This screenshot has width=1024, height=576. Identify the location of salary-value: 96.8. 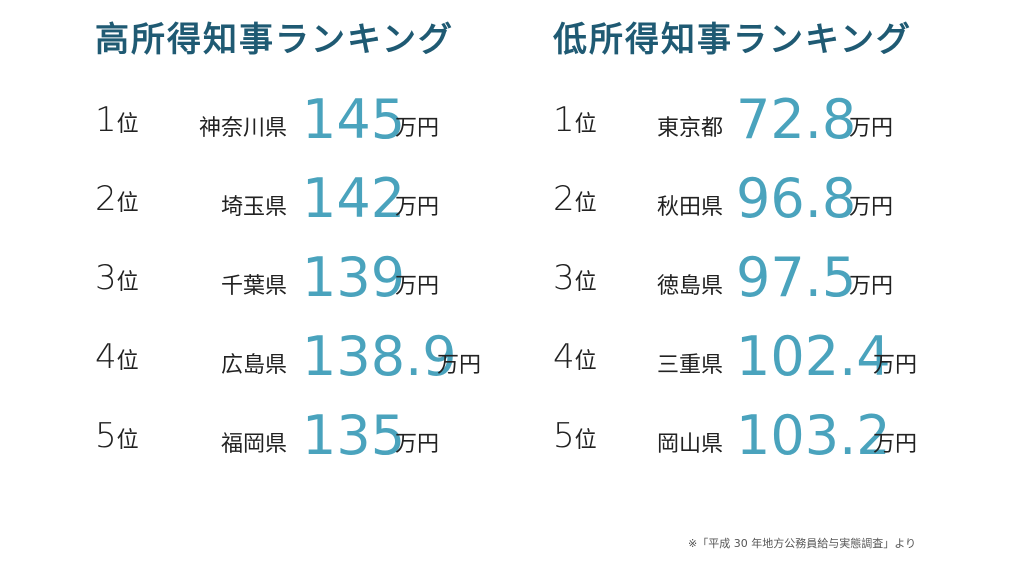
(796, 198).